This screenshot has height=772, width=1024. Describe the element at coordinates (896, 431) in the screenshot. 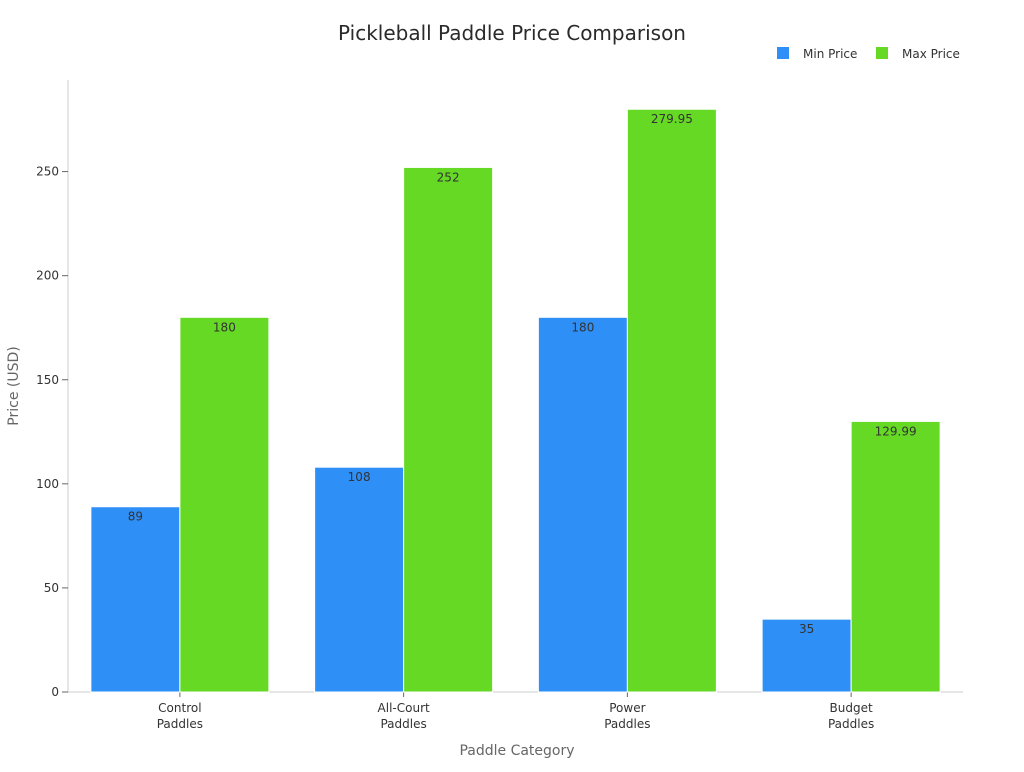

I see `bar-value-label: 129.99` at that location.